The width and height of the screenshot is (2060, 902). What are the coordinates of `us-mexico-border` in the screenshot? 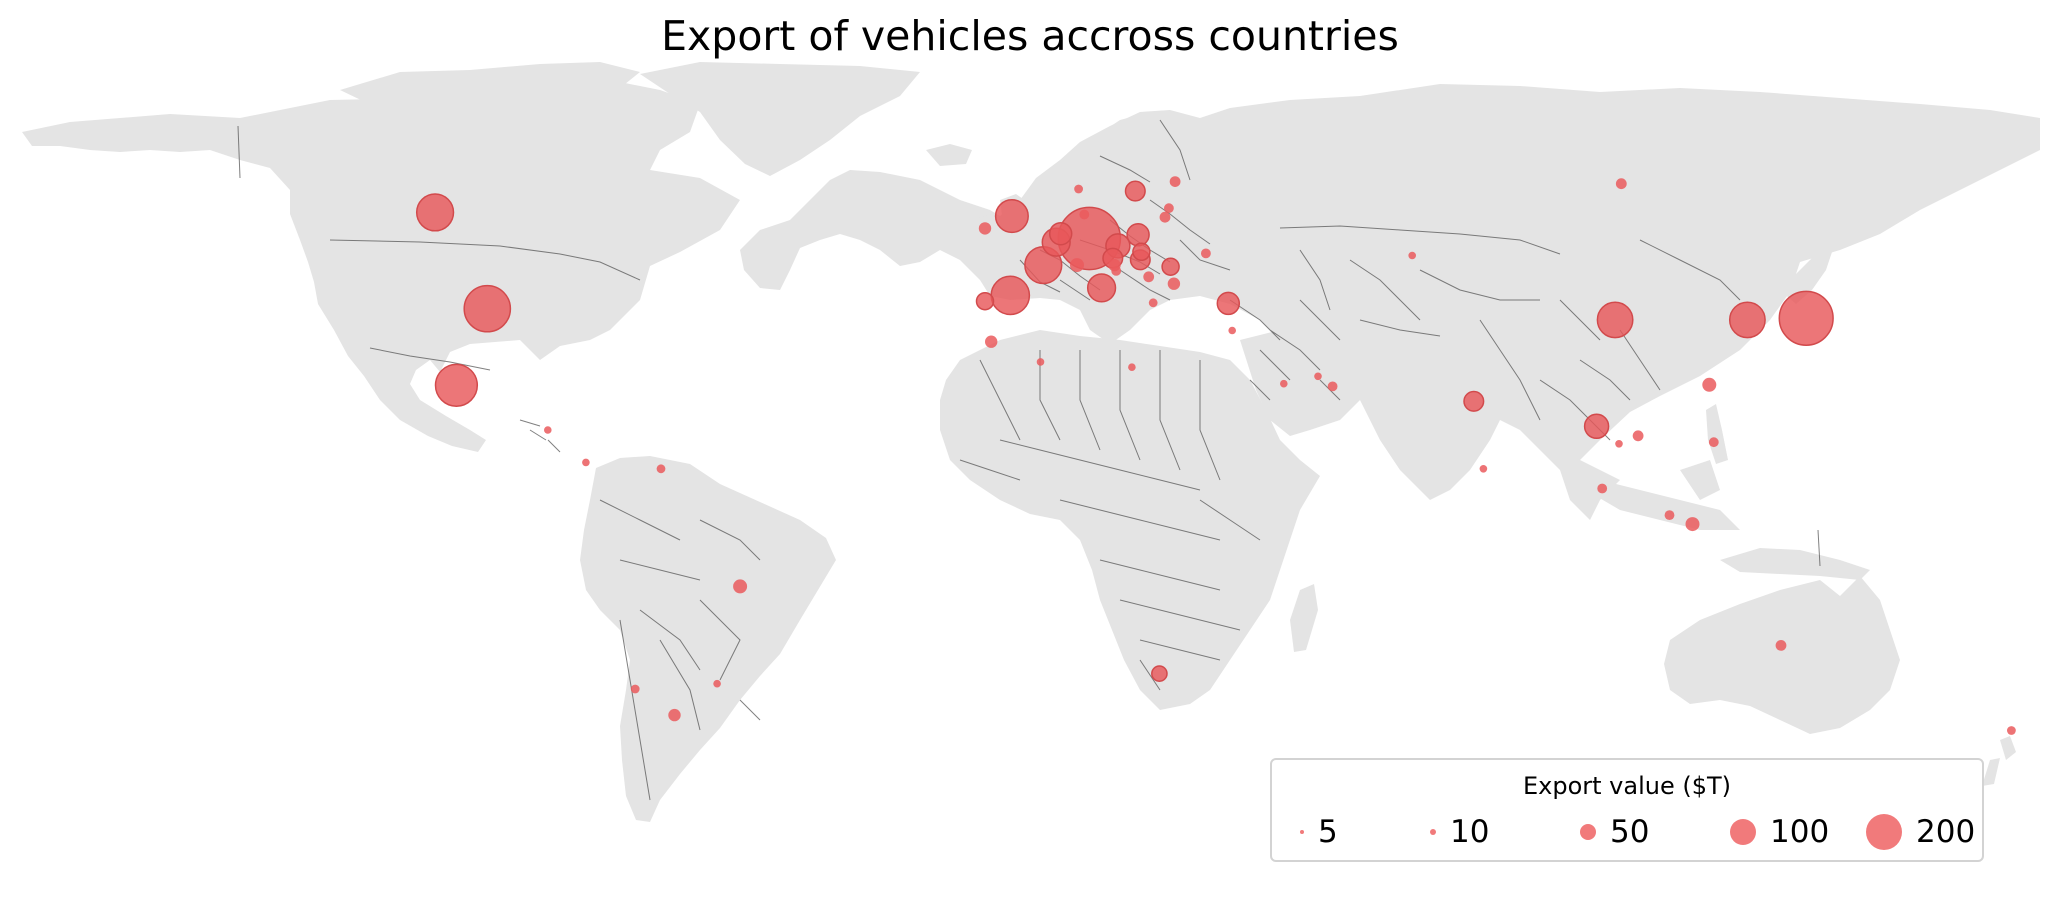 It's located at (430, 359).